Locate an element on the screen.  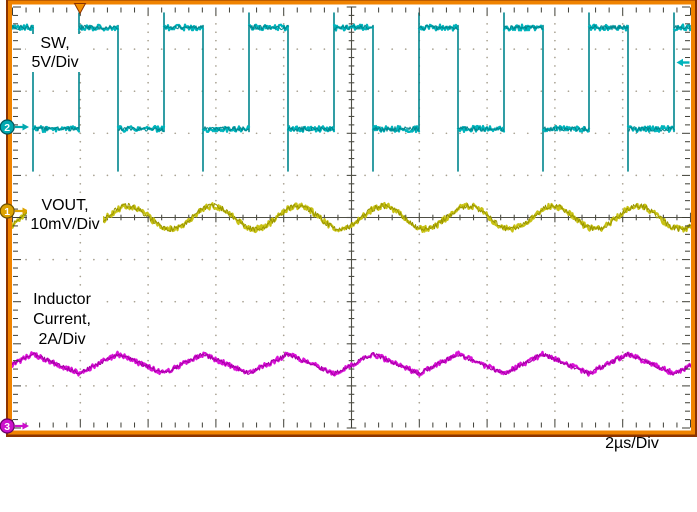
channel-2-arrow is located at coordinates (25, 127).